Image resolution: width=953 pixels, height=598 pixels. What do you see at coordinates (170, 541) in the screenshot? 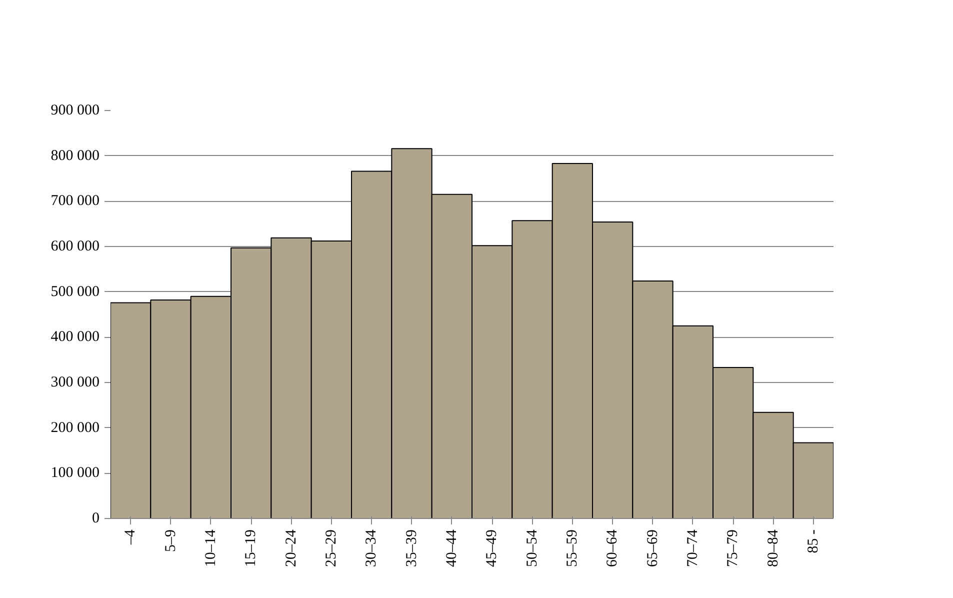
I see `x-tick-label: 5–9` at bounding box center [170, 541].